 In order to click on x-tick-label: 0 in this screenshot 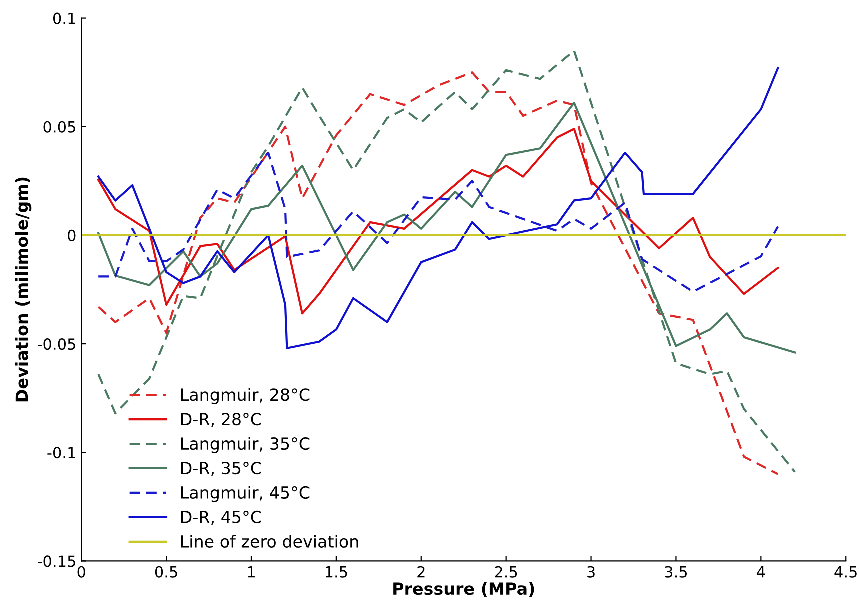, I will do `click(82, 572)`.